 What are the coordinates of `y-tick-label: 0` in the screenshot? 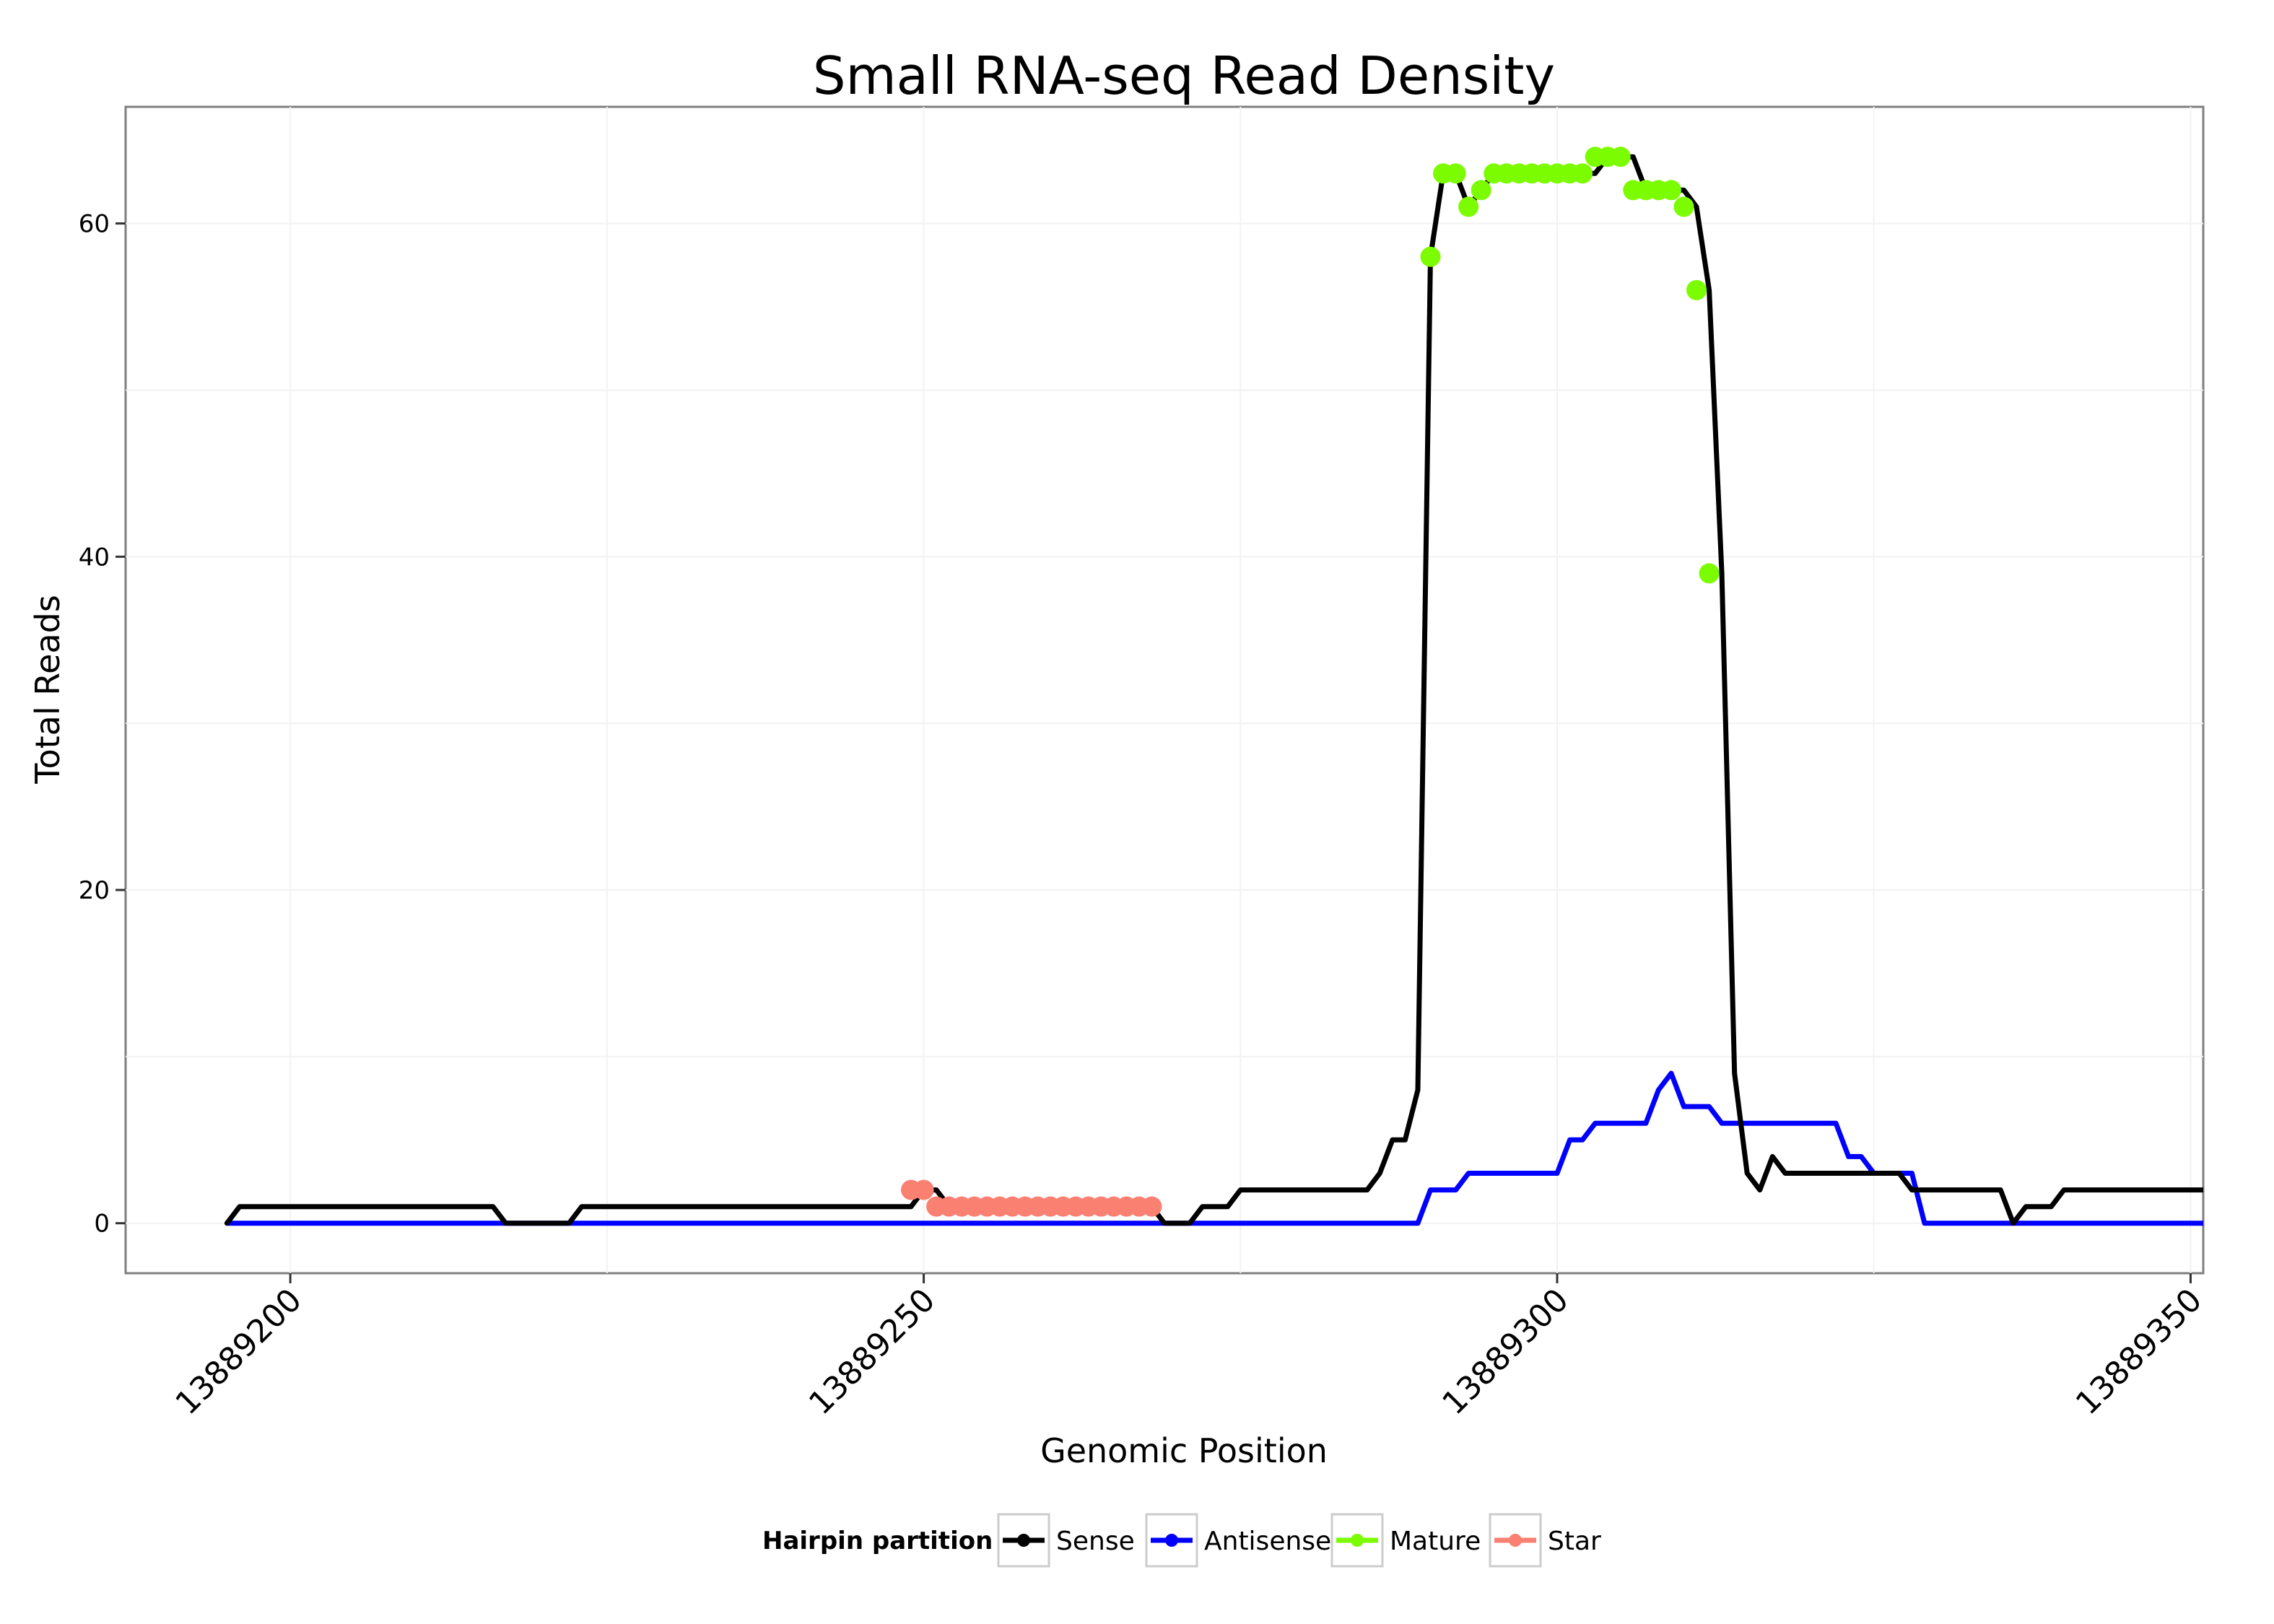 It's located at (102, 1224).